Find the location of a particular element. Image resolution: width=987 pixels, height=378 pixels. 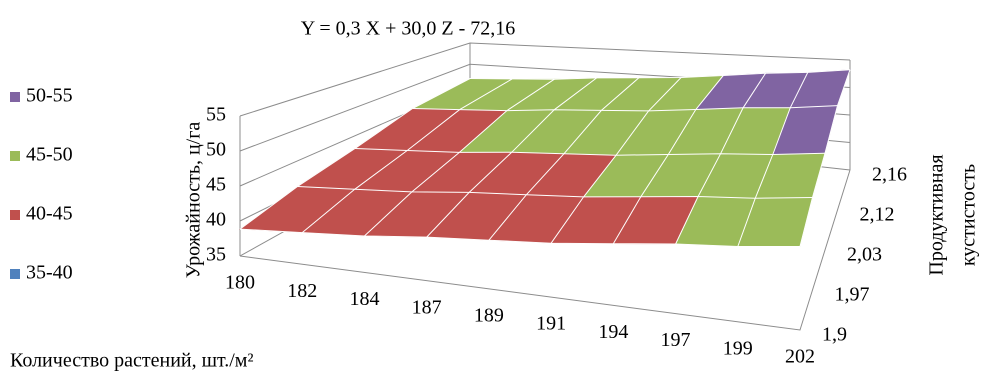

y-tick-label: 45 is located at coordinates (216, 185).